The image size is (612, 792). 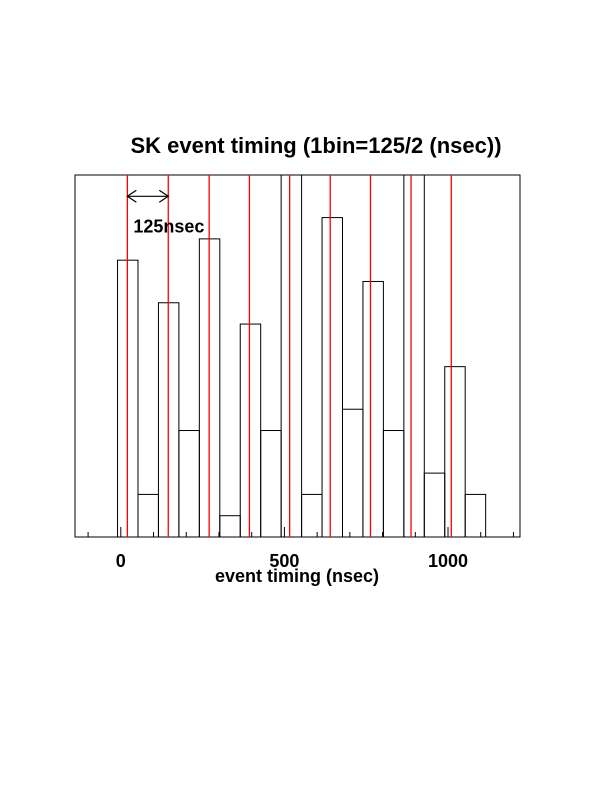 What do you see at coordinates (164, 196) in the screenshot?
I see `annotation-arrowhead-right` at bounding box center [164, 196].